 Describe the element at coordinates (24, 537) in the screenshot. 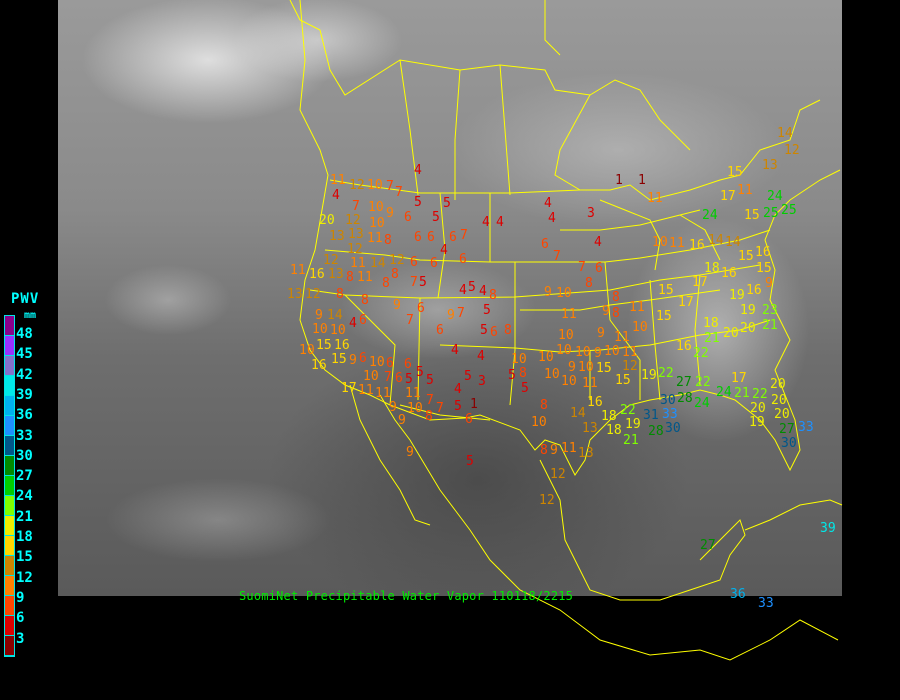

I see `legend-label: 18` at that location.